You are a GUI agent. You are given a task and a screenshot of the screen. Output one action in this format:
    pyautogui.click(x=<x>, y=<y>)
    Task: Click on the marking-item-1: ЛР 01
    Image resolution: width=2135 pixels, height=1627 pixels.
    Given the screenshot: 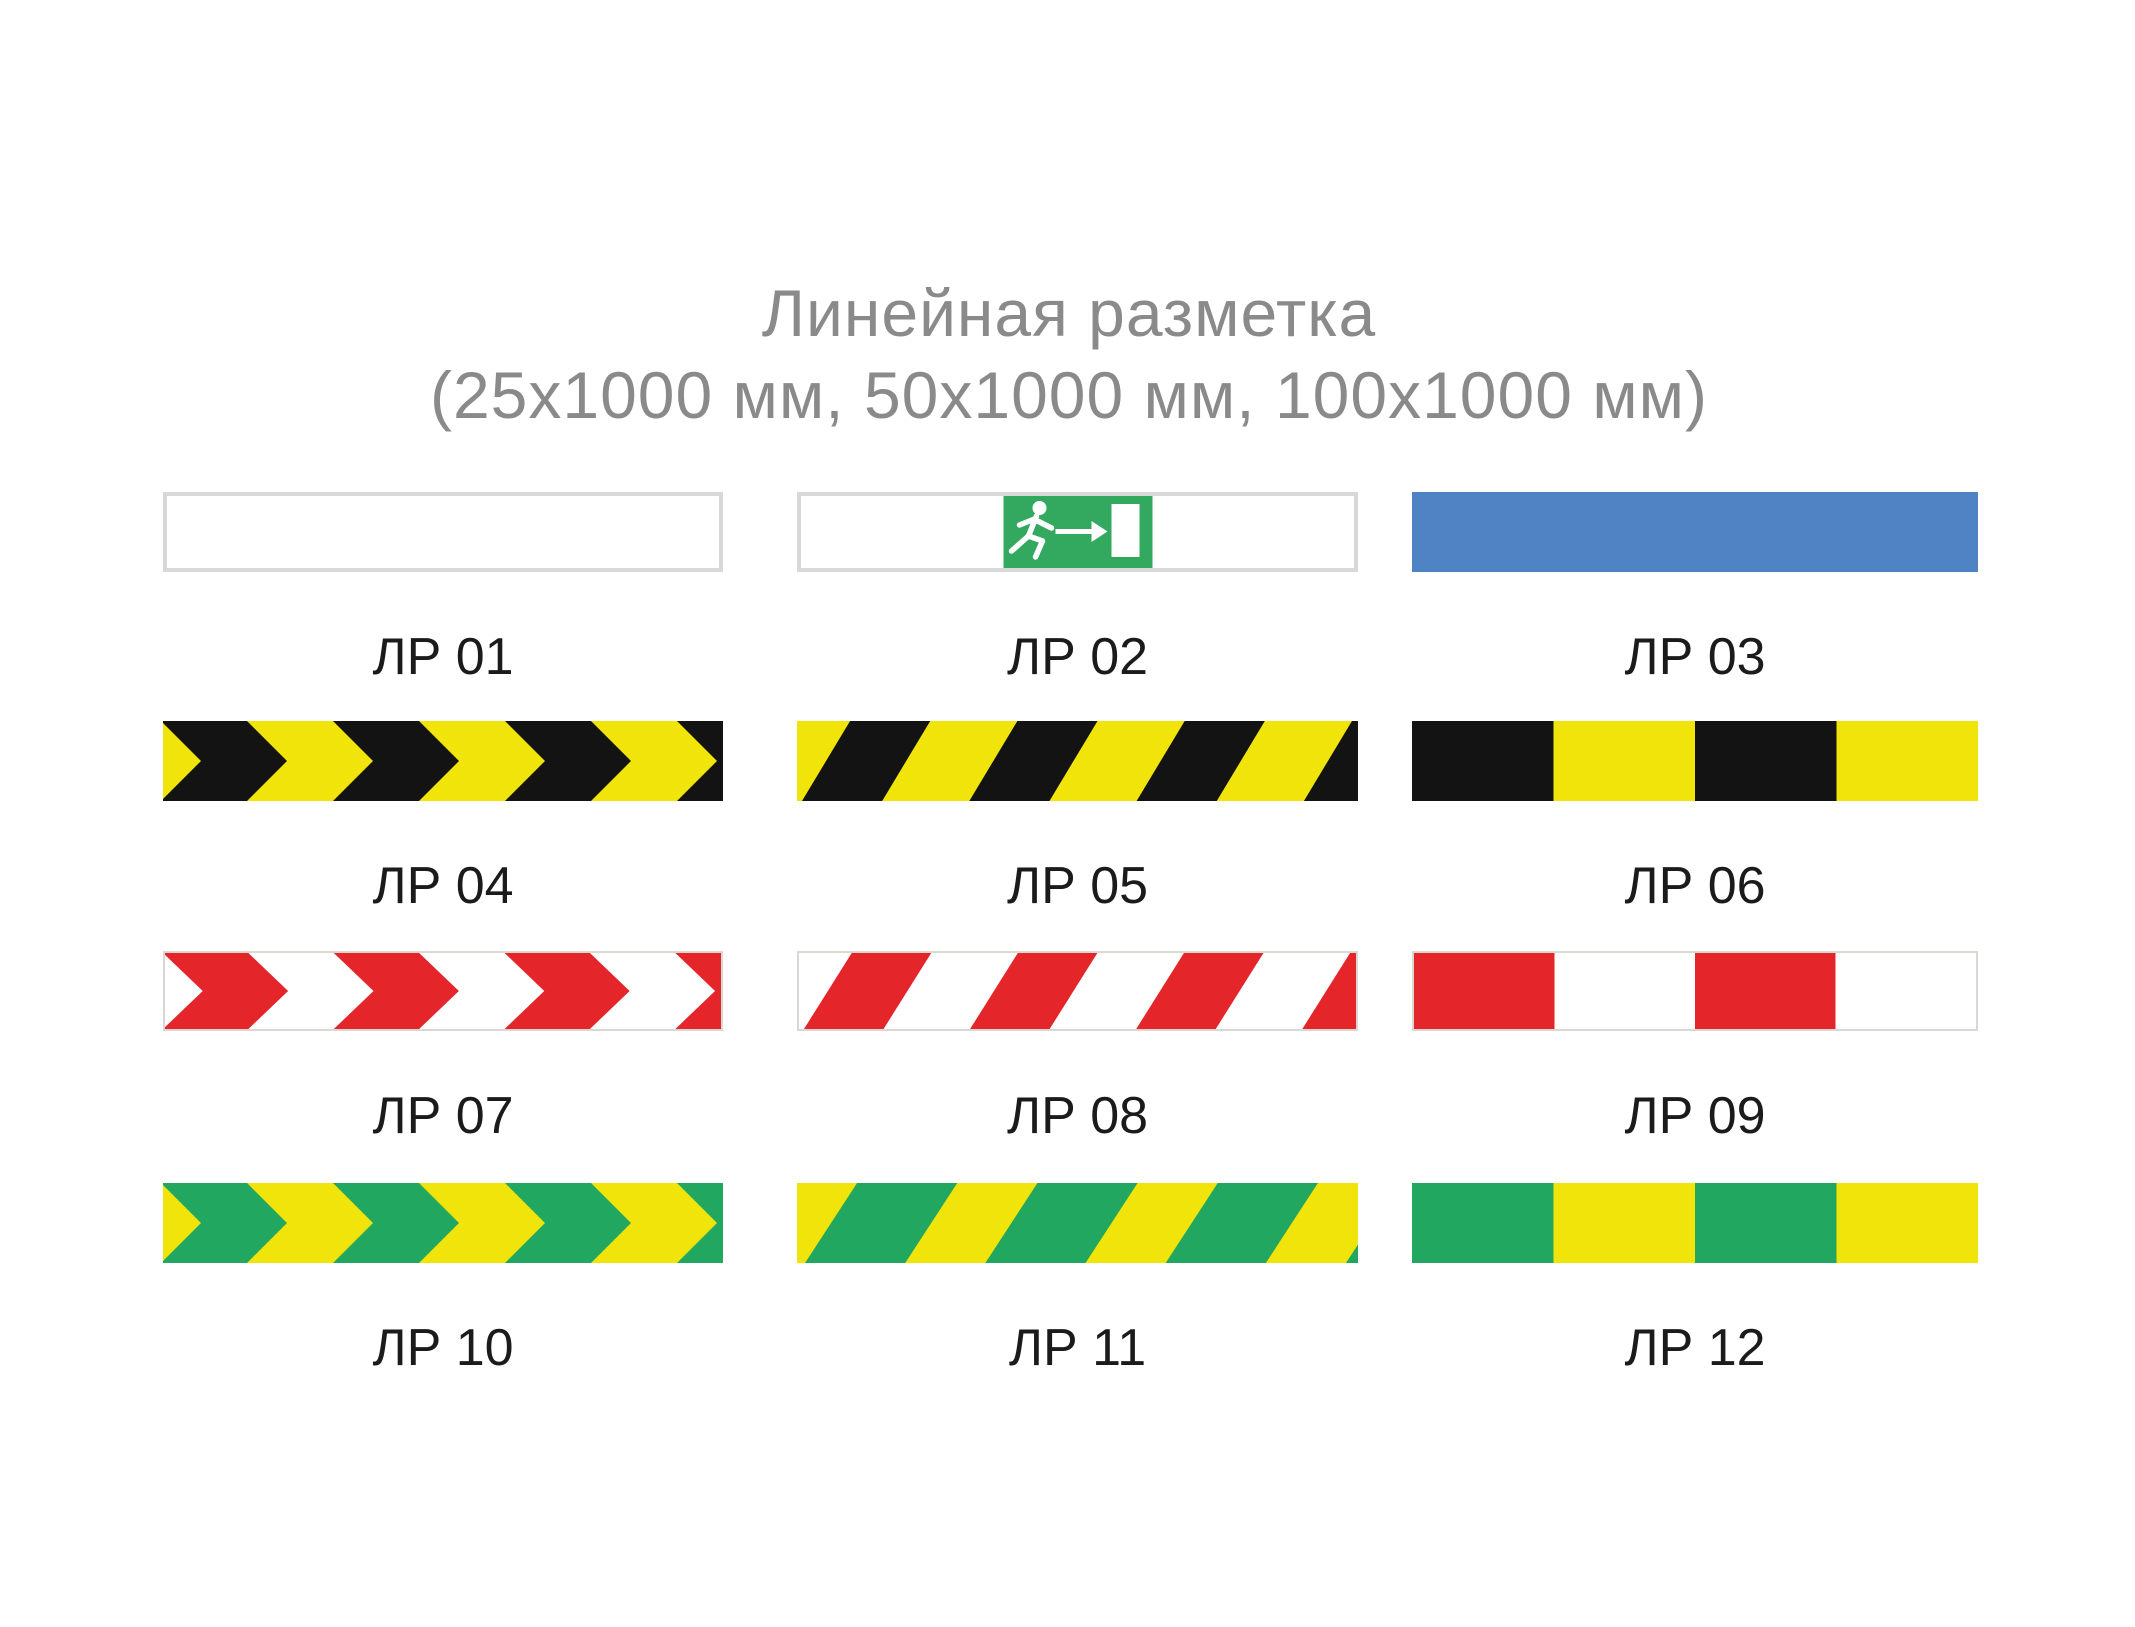 What is the action you would take?
    pyautogui.click(x=443, y=592)
    